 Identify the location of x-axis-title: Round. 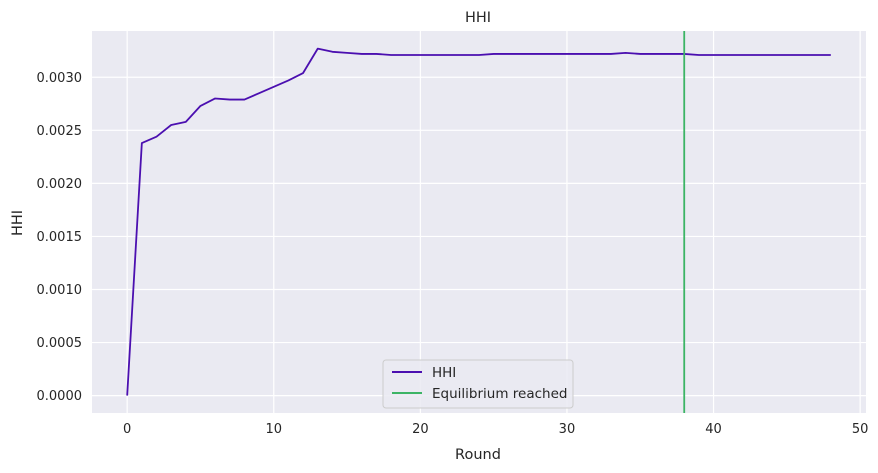
(478, 455).